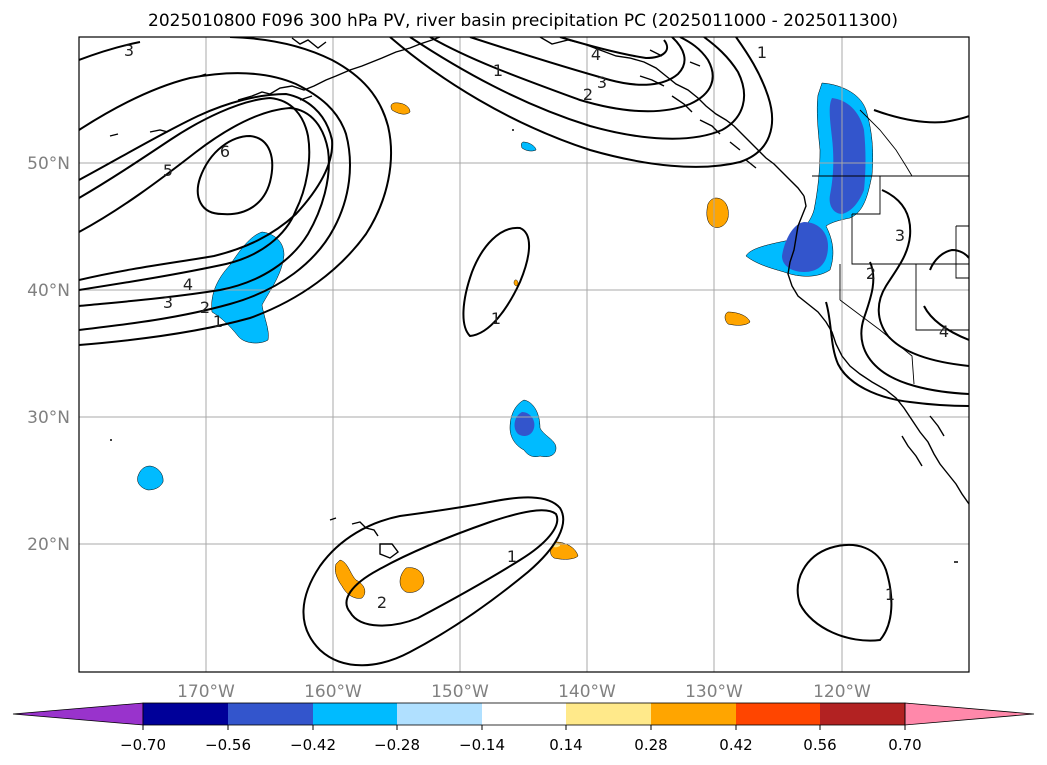 This screenshot has height=765, width=1047. I want to click on neg-anomaly-gulf-alaska-small, so click(529, 146).